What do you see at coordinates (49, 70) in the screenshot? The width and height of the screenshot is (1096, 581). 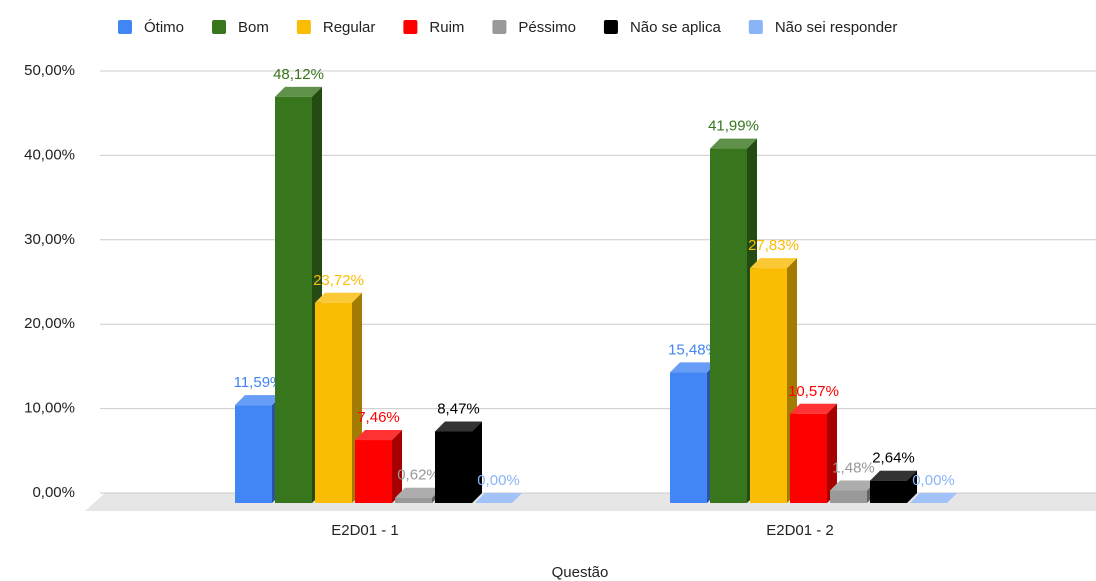 I see `y-tick-label: 50,00%` at bounding box center [49, 70].